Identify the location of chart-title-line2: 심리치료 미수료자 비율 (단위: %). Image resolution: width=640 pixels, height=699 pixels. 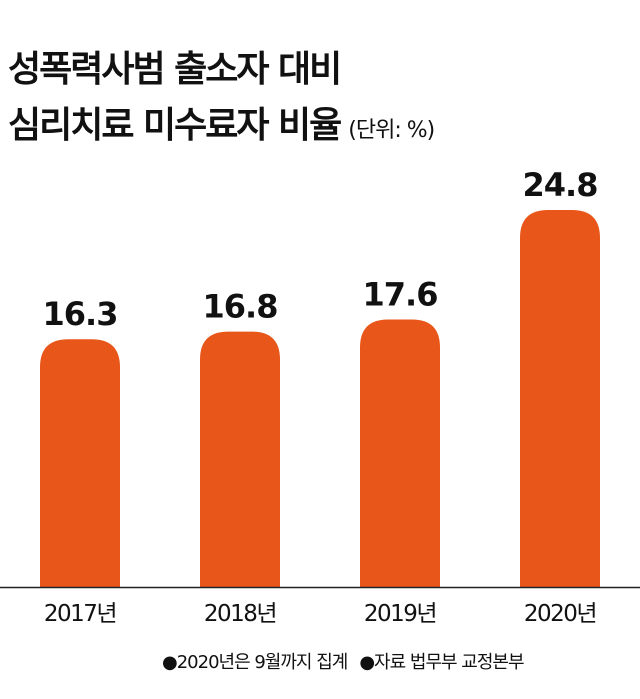
(221, 125).